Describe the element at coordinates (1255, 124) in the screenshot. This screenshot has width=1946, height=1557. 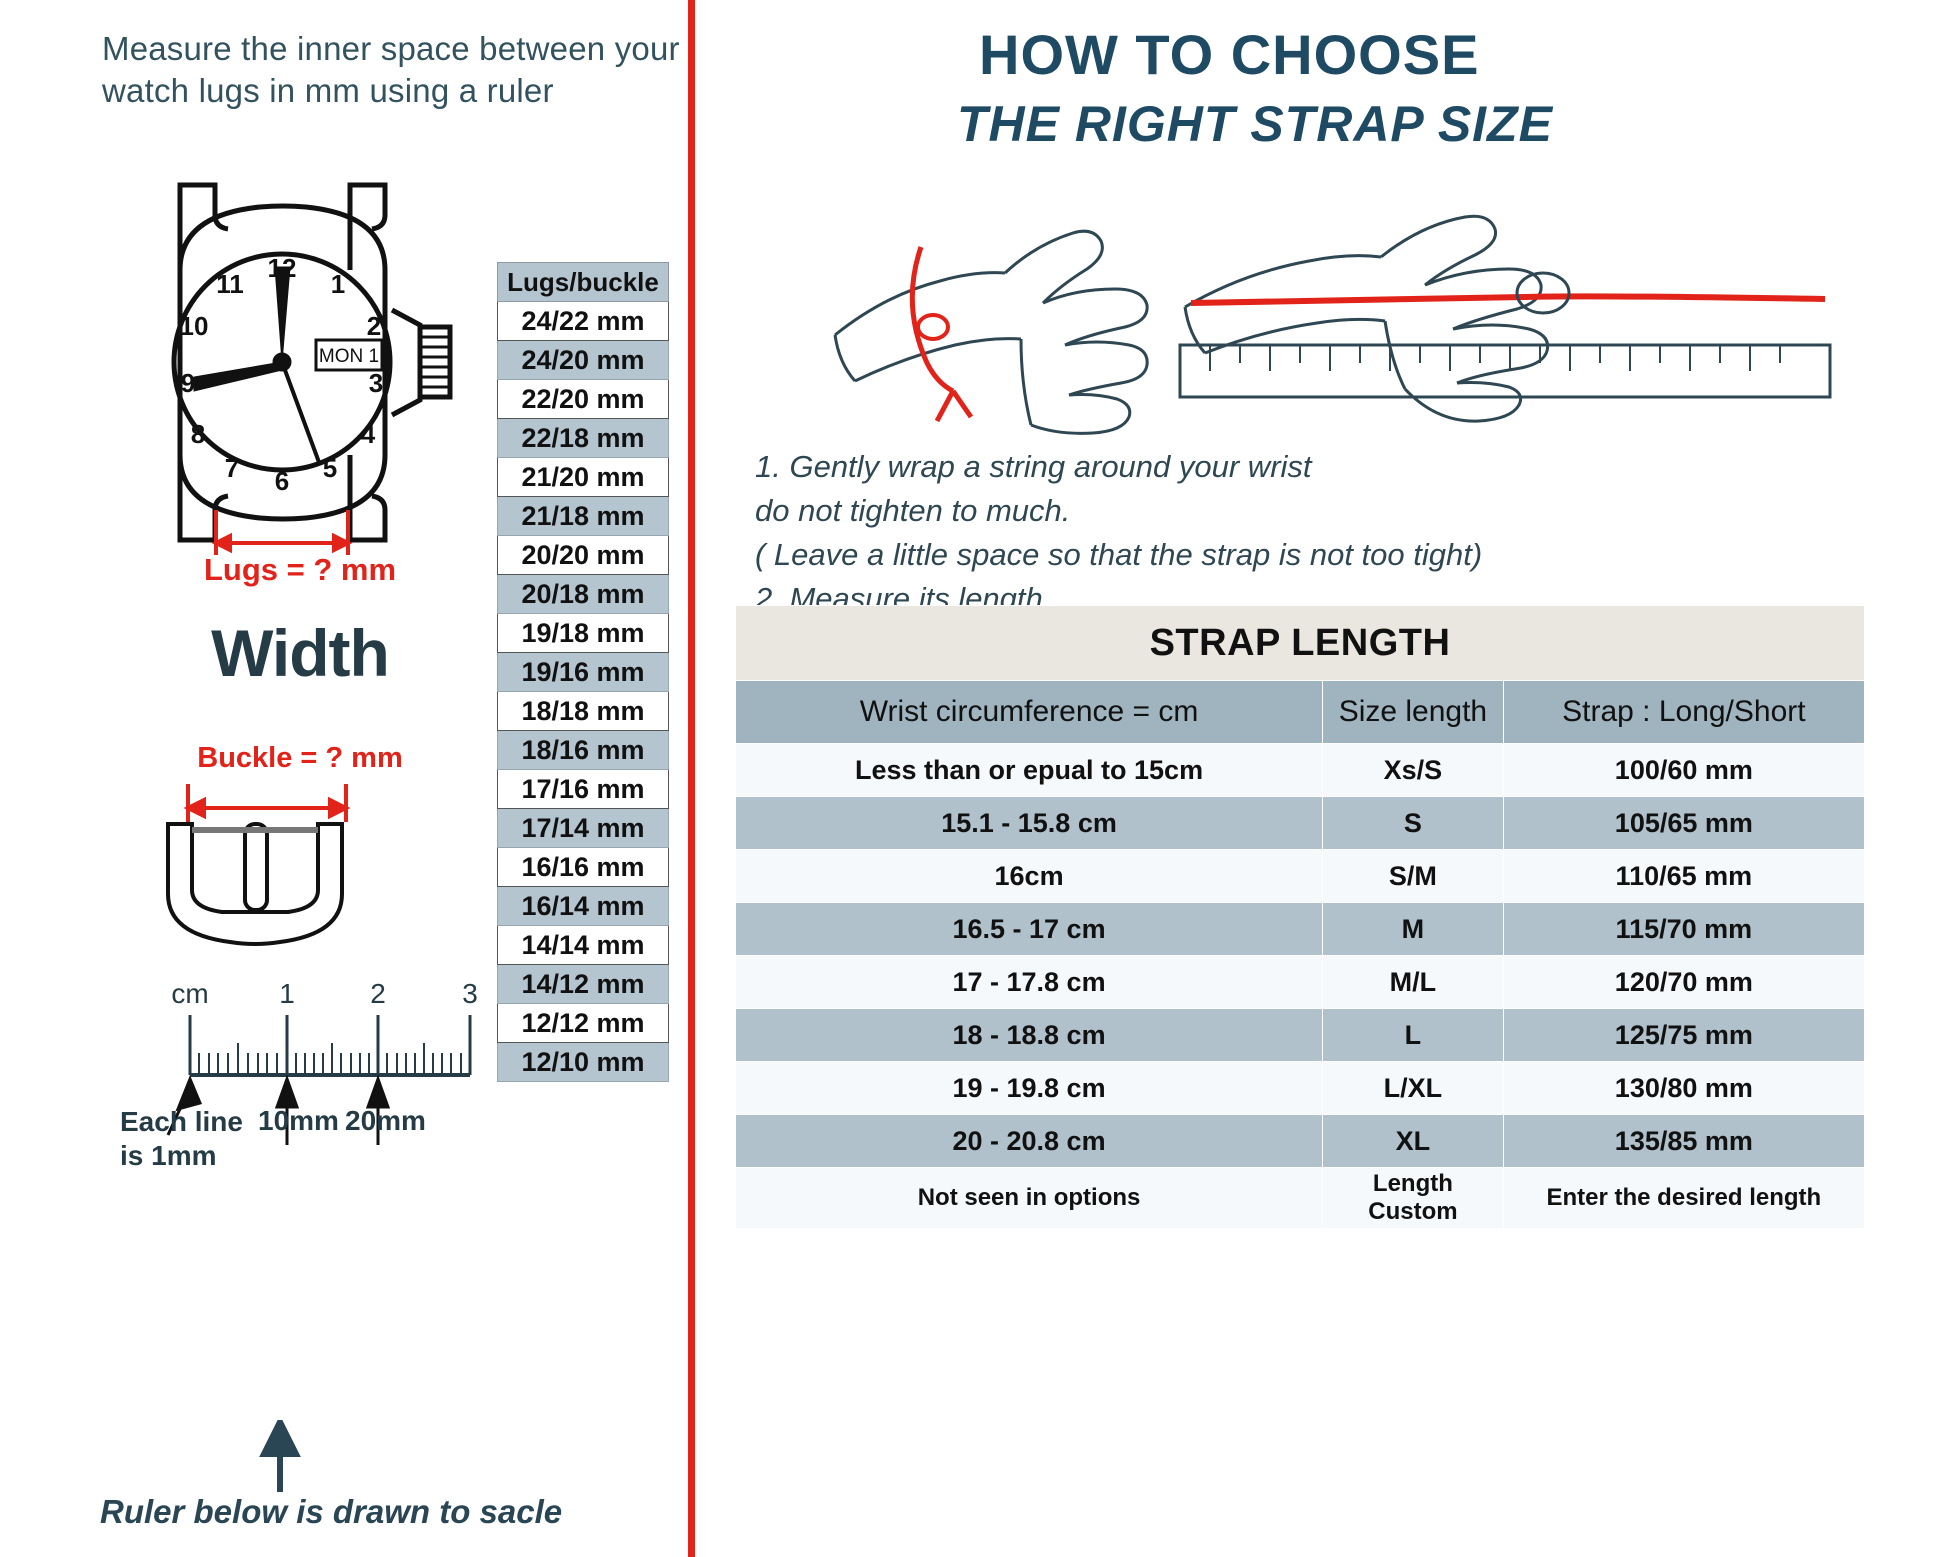
I see `page-title-line2: THE RIGHT STRAP SIZE` at that location.